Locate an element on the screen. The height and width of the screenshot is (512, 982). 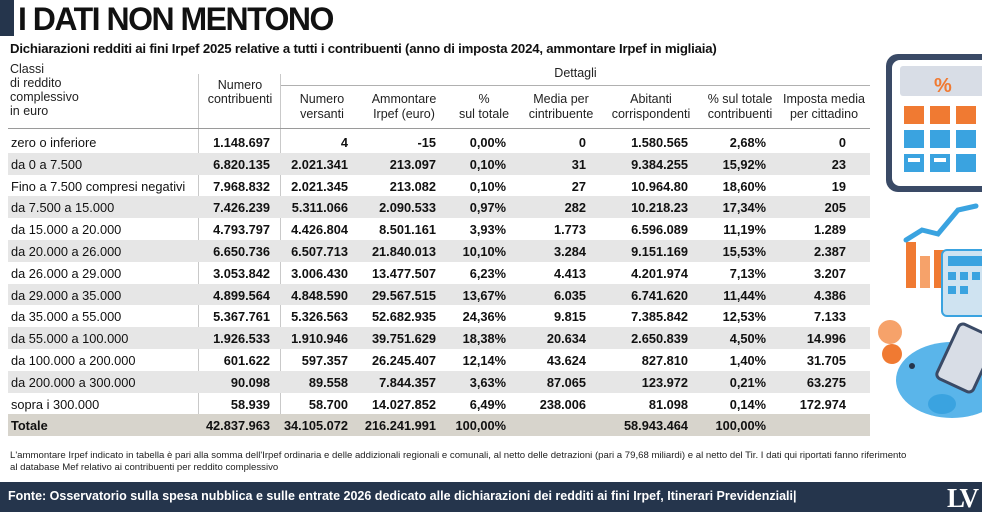
table-cell: 100,00% is located at coordinates (480, 426).